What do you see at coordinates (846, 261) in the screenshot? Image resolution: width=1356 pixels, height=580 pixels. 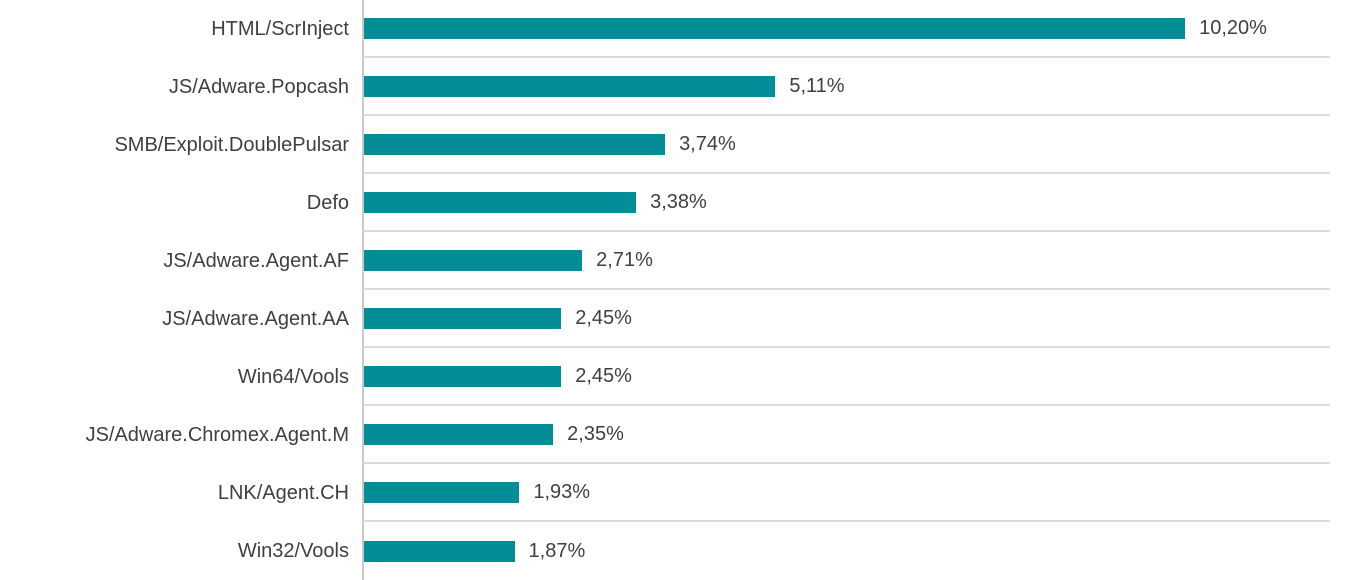 I see `plot-cell: 2,71%` at bounding box center [846, 261].